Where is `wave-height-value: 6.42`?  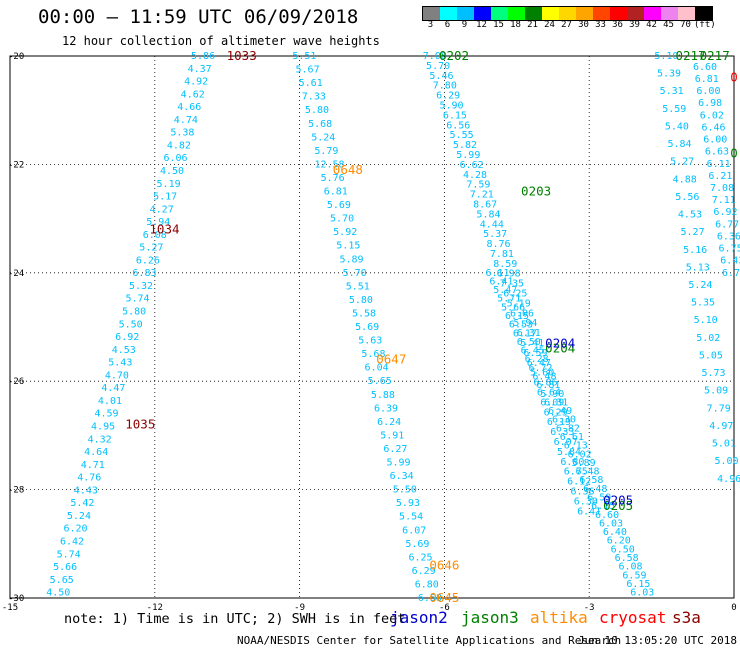
wave-height-value: 6.42 is located at coordinates (72, 541).